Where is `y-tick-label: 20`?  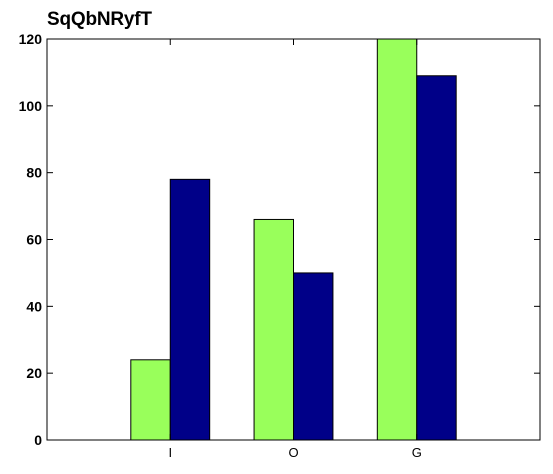
y-tick-label: 20 is located at coordinates (34, 373).